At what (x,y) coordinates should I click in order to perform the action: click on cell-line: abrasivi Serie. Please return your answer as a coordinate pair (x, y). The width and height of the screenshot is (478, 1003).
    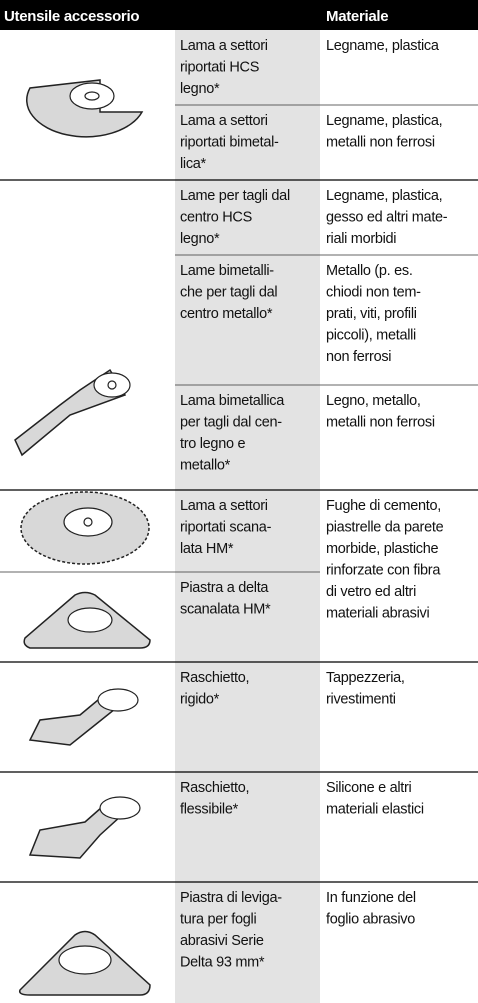
    Looking at the image, I should click on (222, 941).